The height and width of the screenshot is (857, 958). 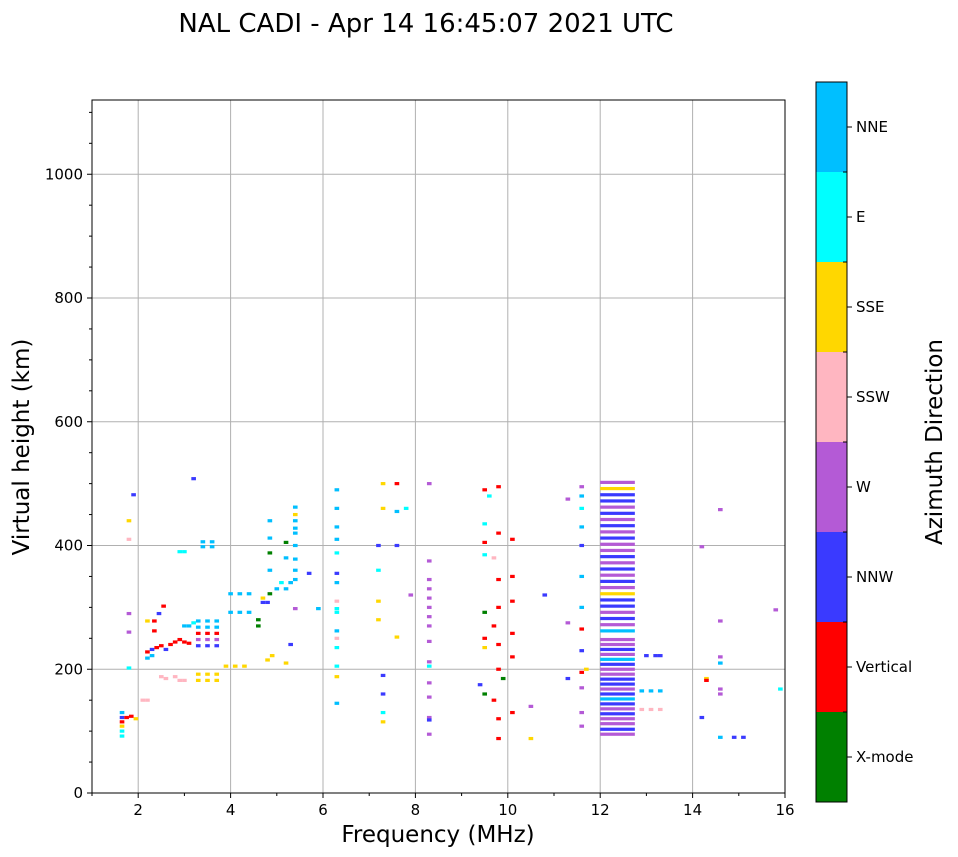 I want to click on y-axis-label: Virtual height (km), so click(x=22, y=447).